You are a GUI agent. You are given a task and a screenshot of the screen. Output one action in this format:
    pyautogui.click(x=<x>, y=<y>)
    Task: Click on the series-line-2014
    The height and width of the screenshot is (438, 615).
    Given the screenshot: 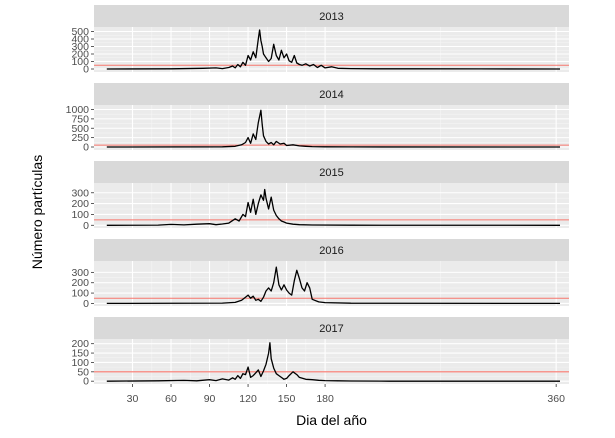 What is the action you would take?
    pyautogui.click(x=333, y=128)
    